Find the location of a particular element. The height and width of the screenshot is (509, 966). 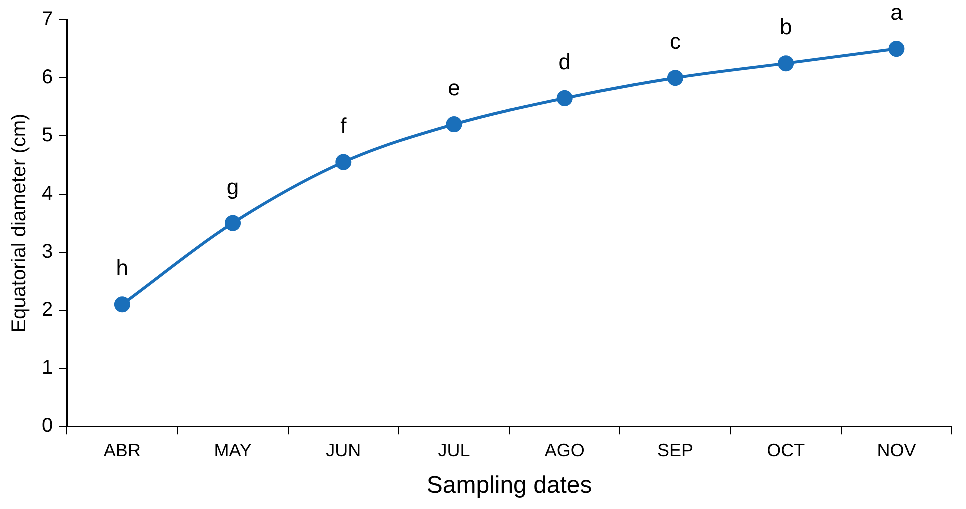

annotation: d is located at coordinates (564, 61).